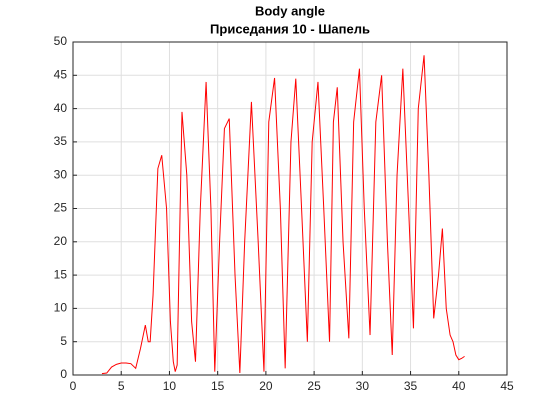 Image resolution: width=560 pixels, height=420 pixels. Describe the element at coordinates (73, 386) in the screenshot. I see `x-tick-label: 0` at that location.